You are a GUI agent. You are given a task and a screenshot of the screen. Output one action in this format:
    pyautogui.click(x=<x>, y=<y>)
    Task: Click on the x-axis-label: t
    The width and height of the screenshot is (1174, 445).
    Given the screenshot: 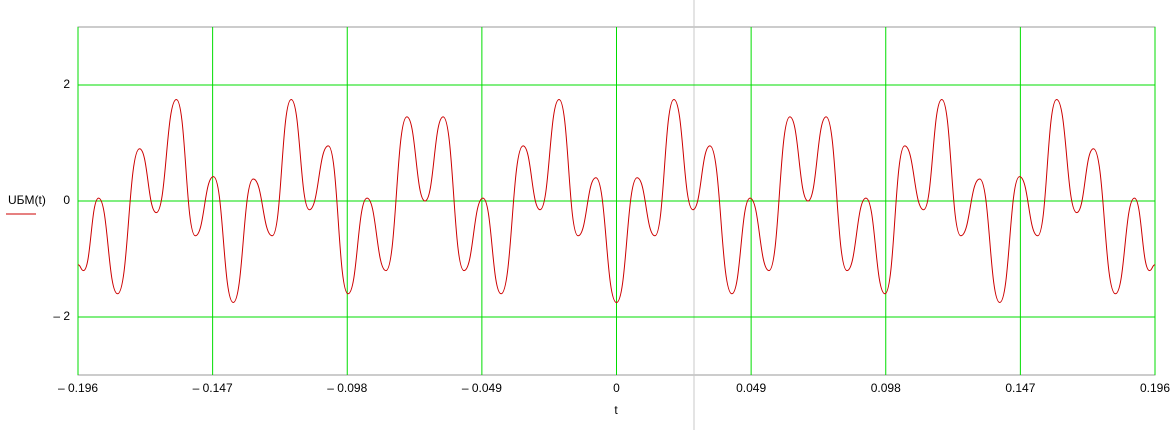 What is the action you would take?
    pyautogui.click(x=616, y=410)
    